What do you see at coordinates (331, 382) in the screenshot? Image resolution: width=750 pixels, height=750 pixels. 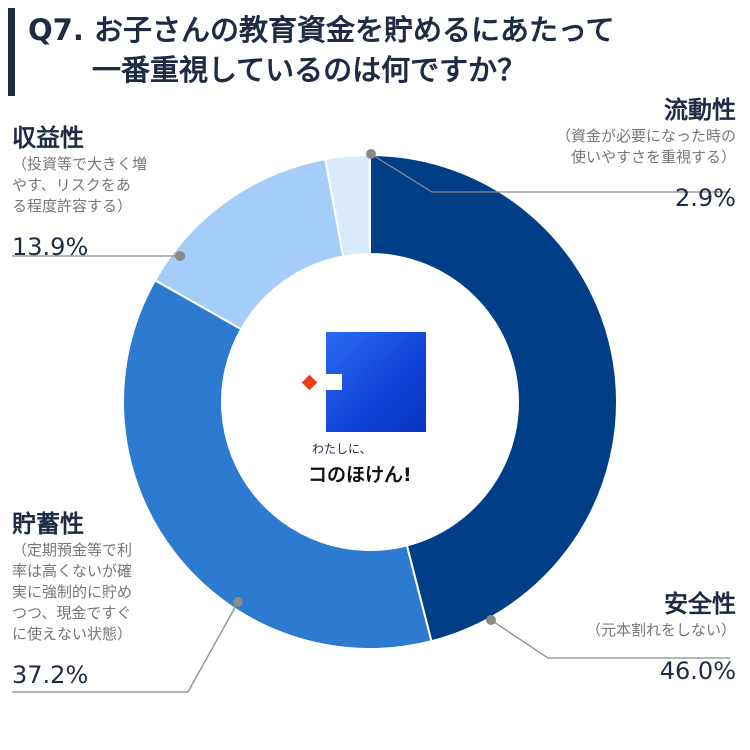 I see `logo-notch` at bounding box center [331, 382].